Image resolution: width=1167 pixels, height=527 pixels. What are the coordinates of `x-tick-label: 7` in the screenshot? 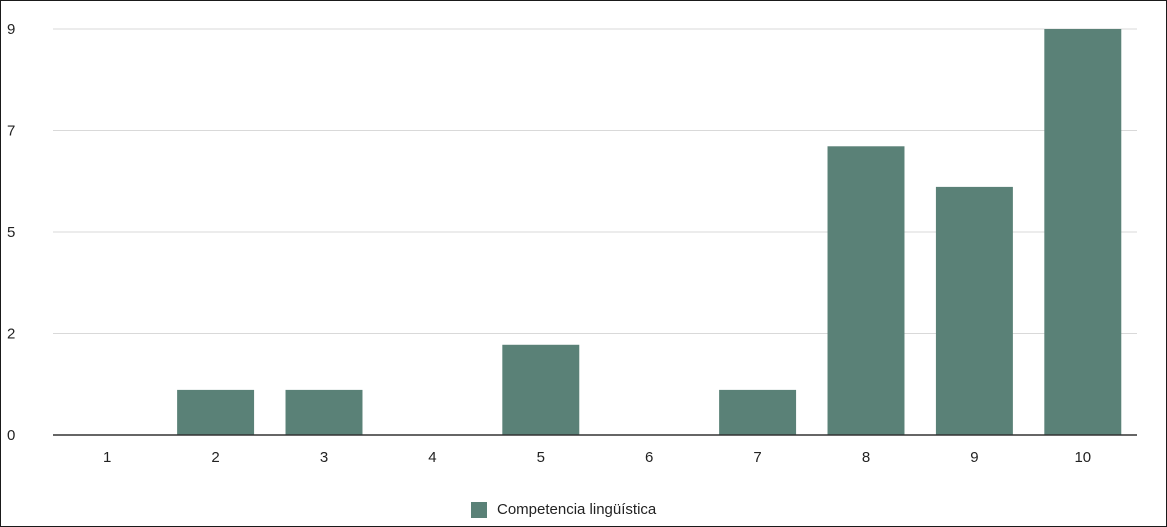 It's located at (757, 457).